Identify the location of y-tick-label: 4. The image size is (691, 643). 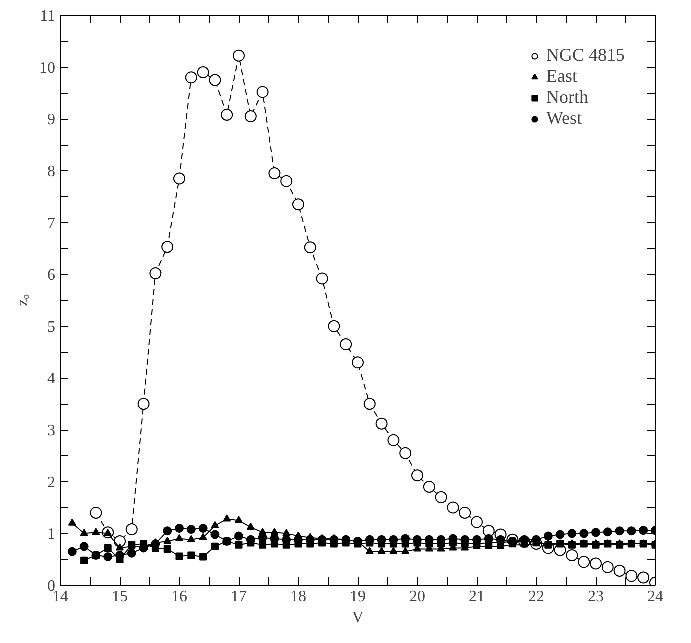
(52, 379).